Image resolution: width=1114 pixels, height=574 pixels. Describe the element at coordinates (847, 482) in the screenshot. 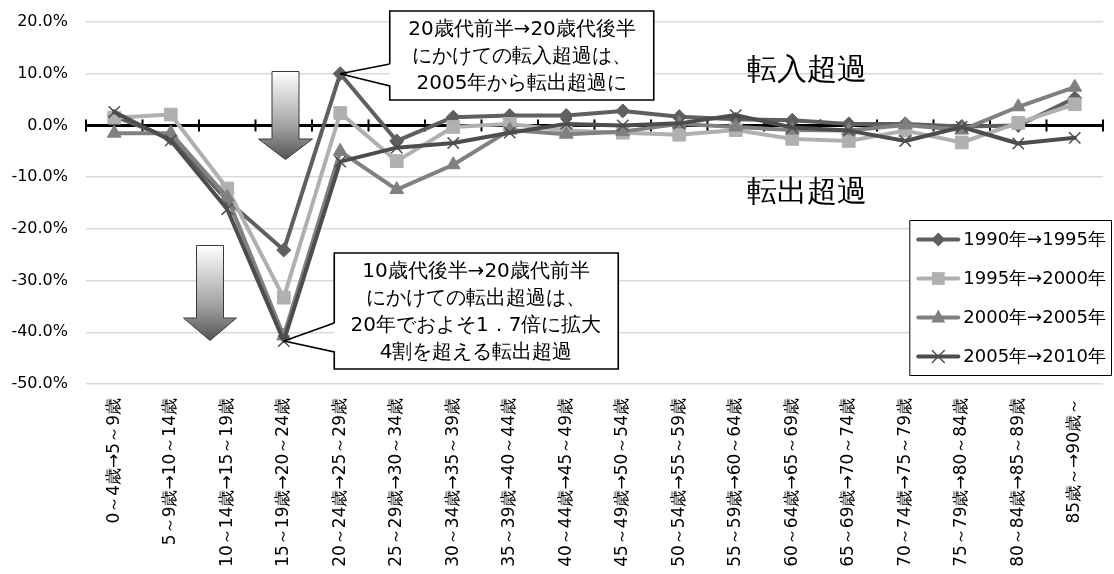

I see `x-tick-label: 65～69歳→70～74歳` at that location.